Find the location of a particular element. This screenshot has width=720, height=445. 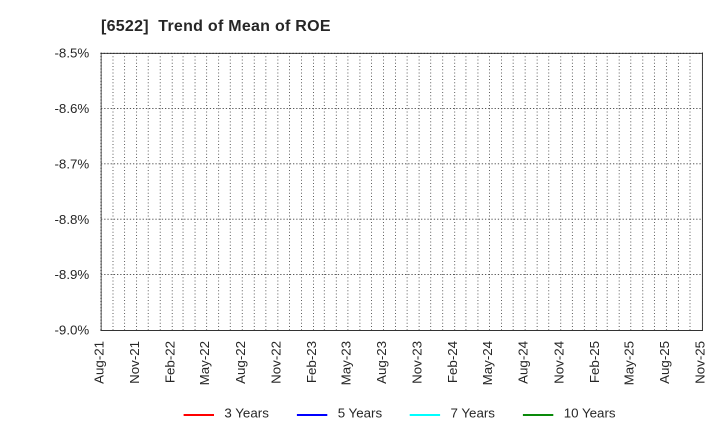

svg-text: Aug-22 is located at coordinates (240, 362).